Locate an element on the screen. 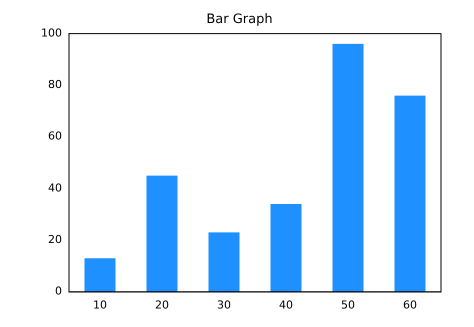  x-tick-label: 50 is located at coordinates (348, 305).